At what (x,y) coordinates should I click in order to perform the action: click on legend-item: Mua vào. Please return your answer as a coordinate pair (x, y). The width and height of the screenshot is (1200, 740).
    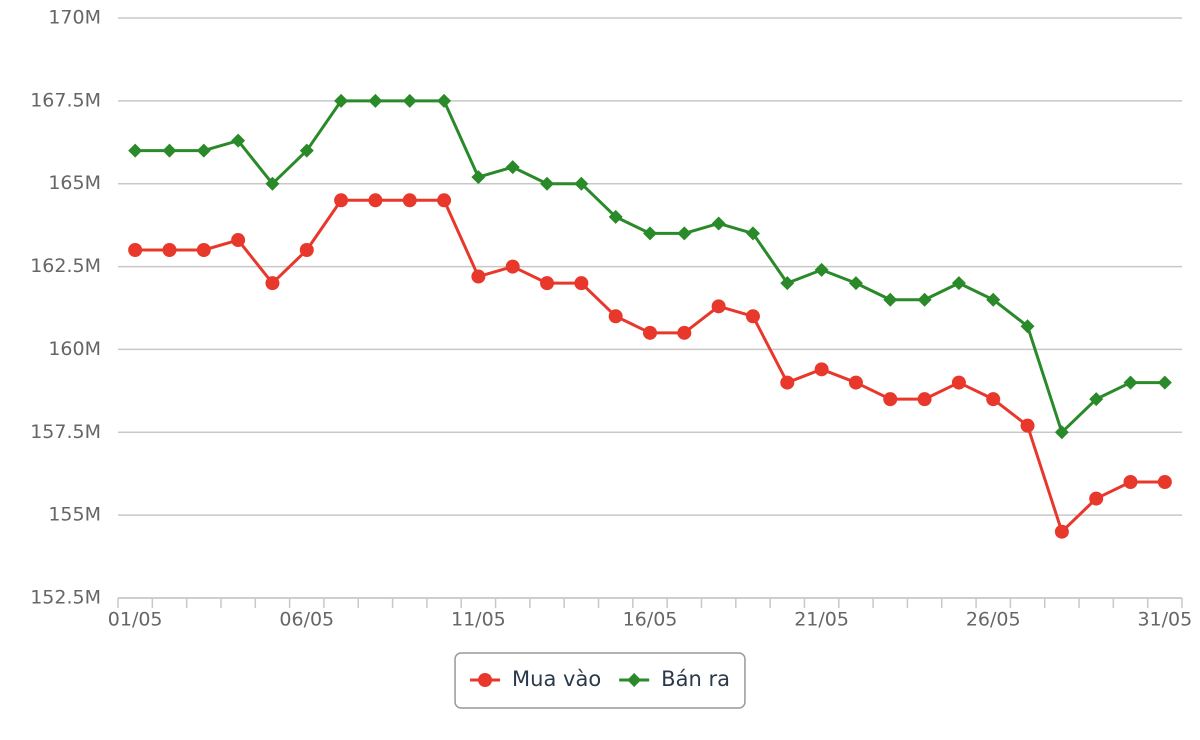
    Looking at the image, I should click on (535, 679).